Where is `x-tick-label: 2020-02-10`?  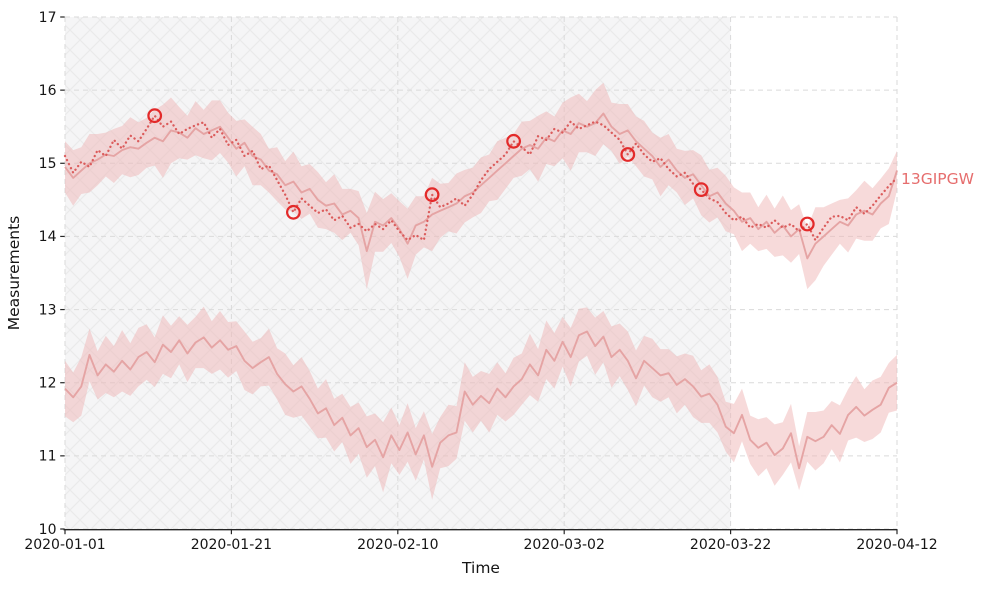
x-tick-label: 2020-02-10 is located at coordinates (397, 545).